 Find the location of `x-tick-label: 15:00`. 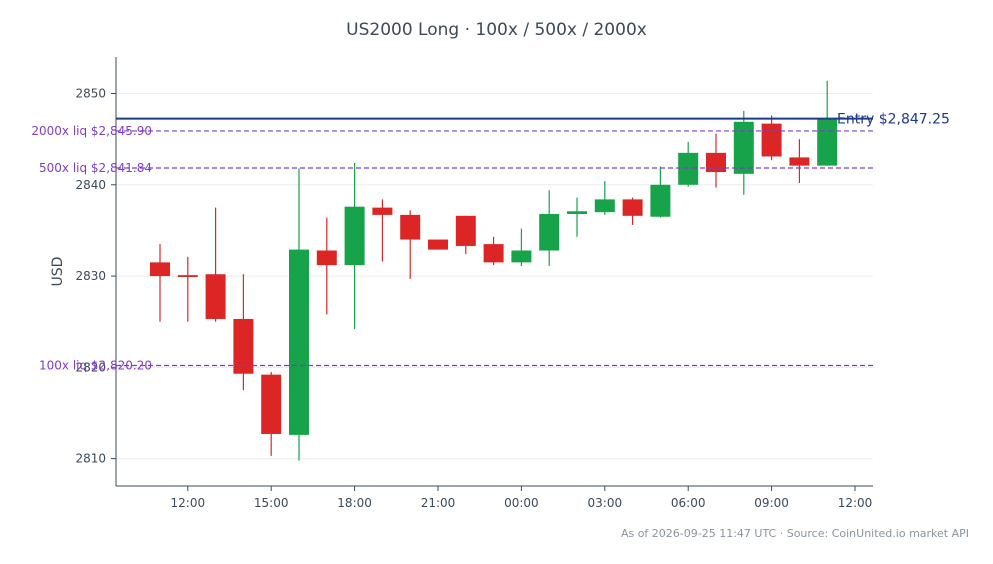

x-tick-label: 15:00 is located at coordinates (271, 503).